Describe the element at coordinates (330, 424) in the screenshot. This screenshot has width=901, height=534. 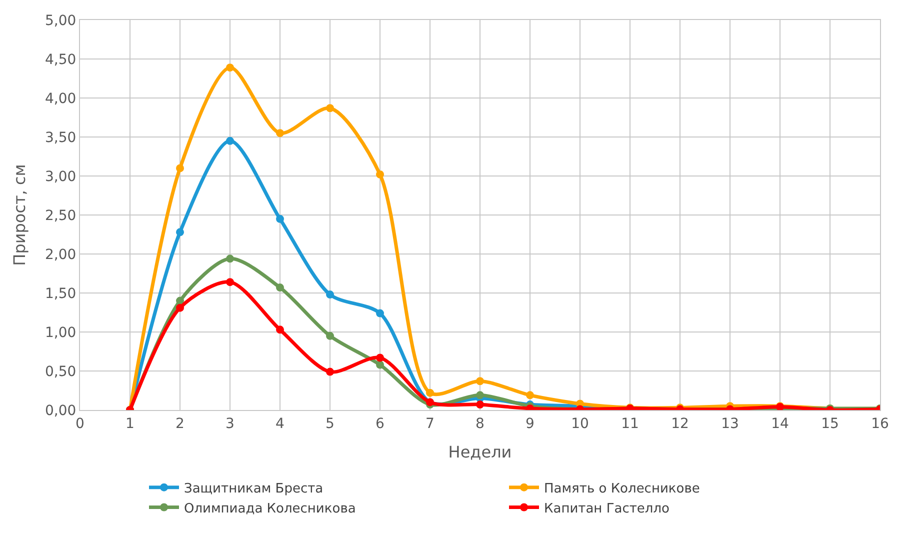
I see `x-tick-label: 5` at that location.